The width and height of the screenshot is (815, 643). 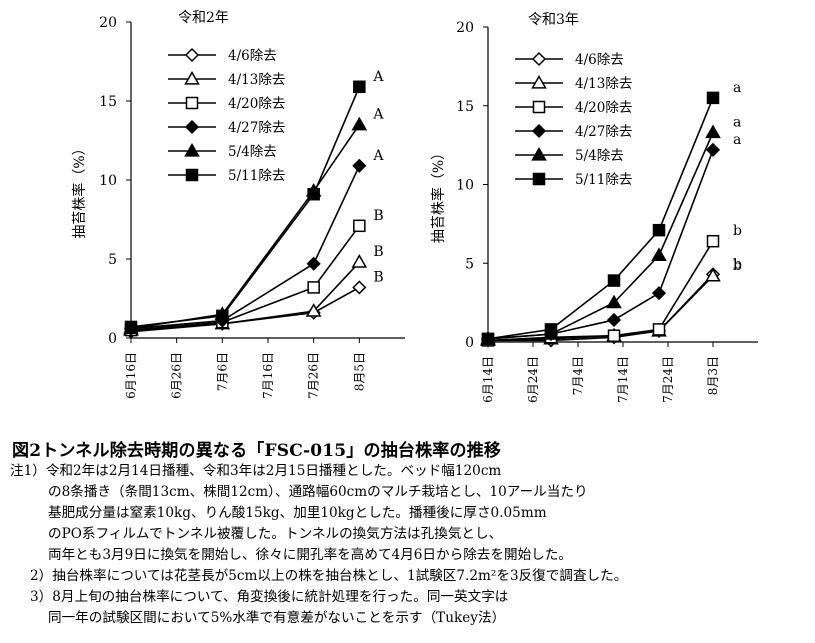 I want to click on legend-label: 4/27除去, so click(x=603, y=132).